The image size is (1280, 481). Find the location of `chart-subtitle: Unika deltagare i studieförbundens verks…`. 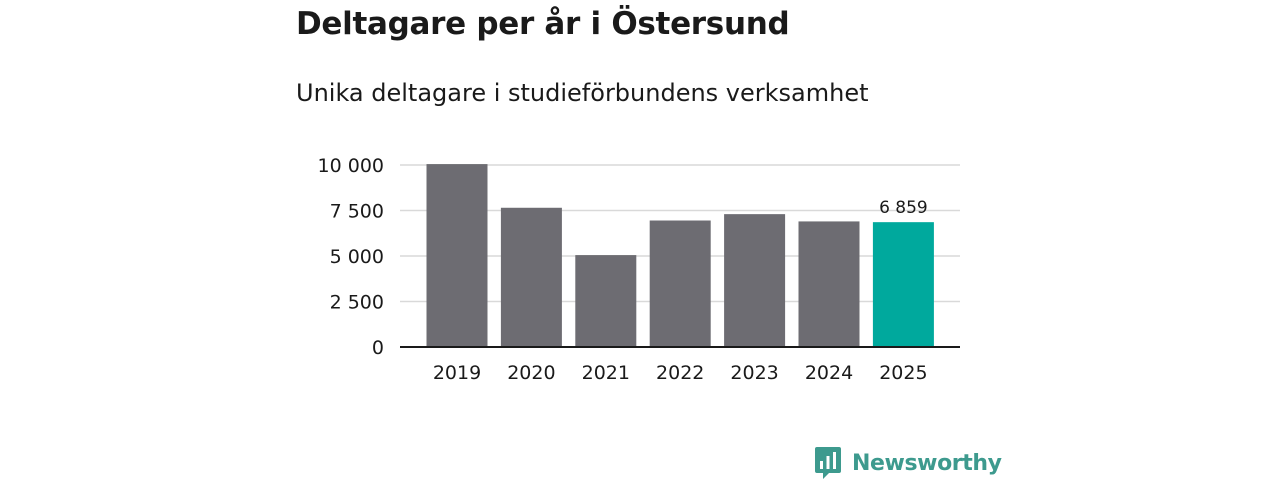

chart-subtitle: Unika deltagare i studieförbundens verks… is located at coordinates (582, 93).